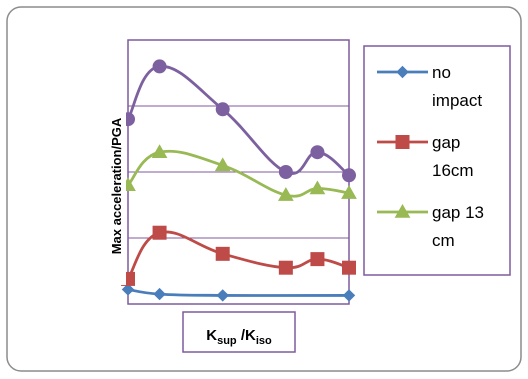 This screenshot has height=379, width=528. Describe the element at coordinates (443, 240) in the screenshot. I see `legend-label: cm` at that location.